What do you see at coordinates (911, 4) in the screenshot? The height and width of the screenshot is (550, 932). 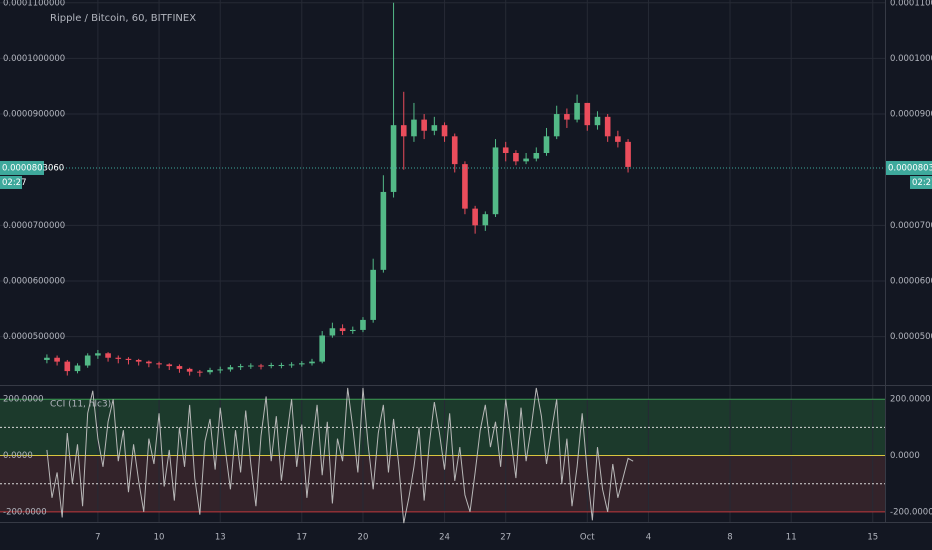 I see `y-tick-label: 0.0001100000` at bounding box center [911, 4].